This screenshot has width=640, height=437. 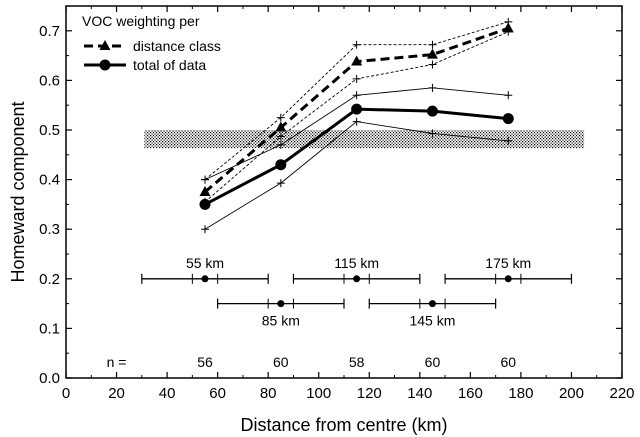 I want to click on x-tick-label: 20, so click(x=116, y=393).